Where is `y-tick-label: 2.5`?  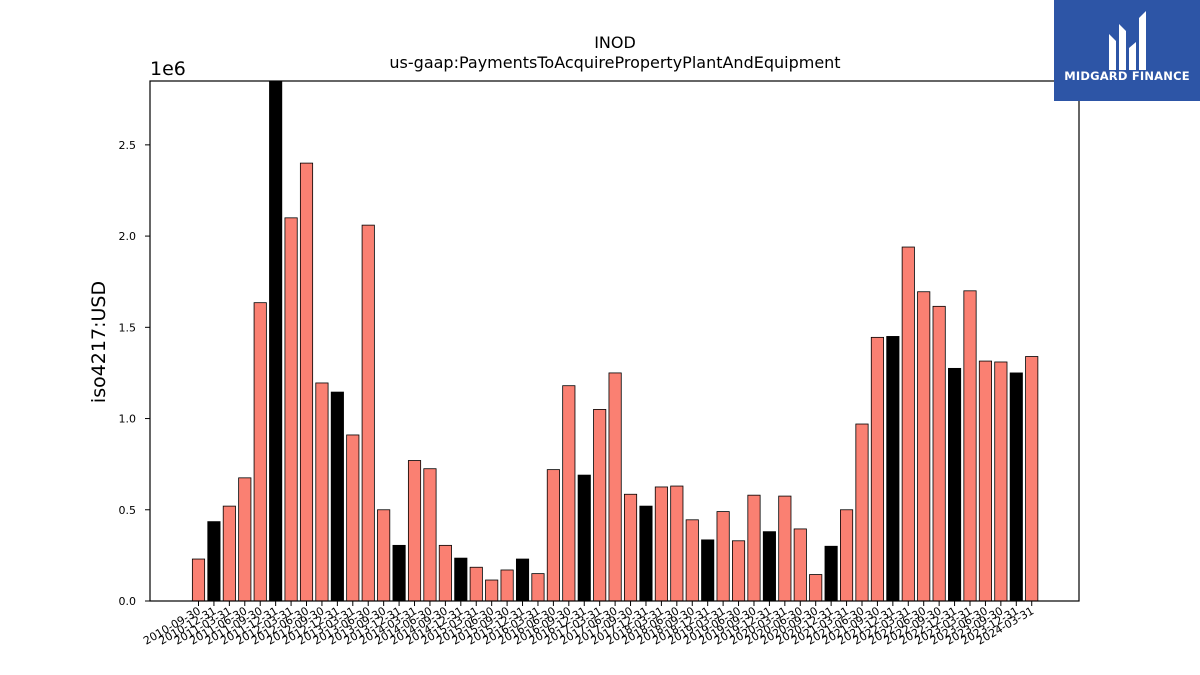 y-tick-label: 2.5 is located at coordinates (128, 145).